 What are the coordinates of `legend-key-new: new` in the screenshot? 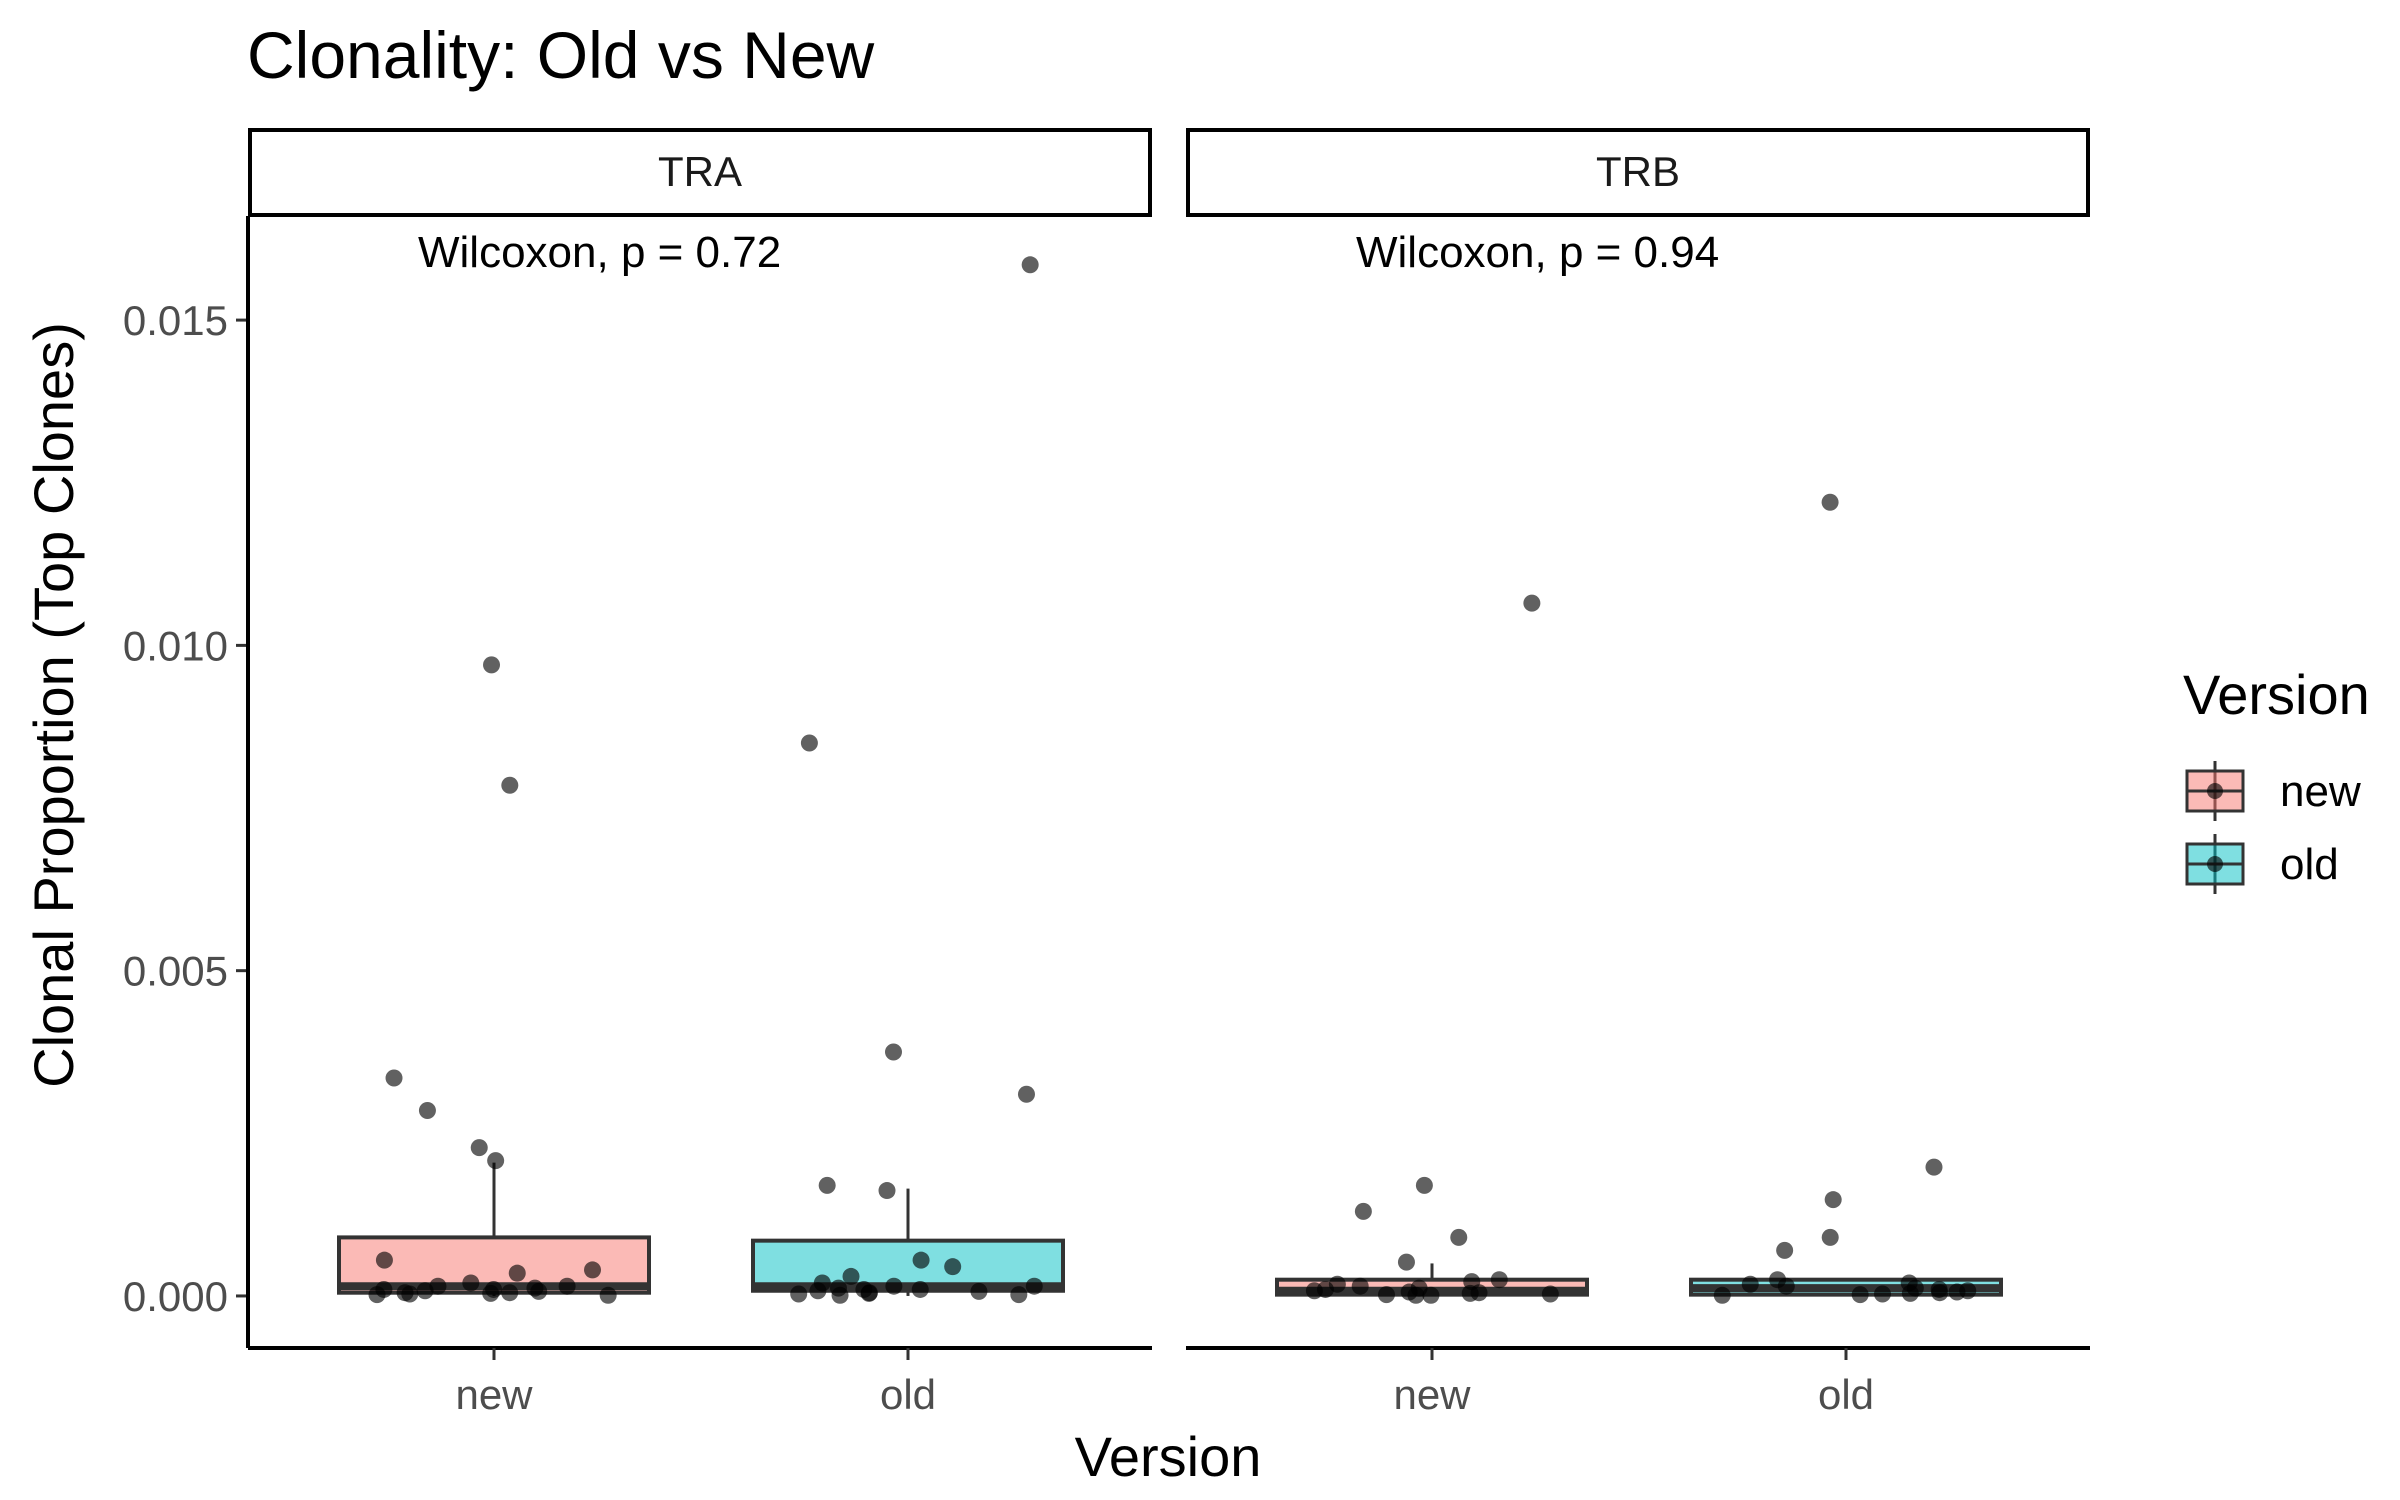 It's located at (2273, 791).